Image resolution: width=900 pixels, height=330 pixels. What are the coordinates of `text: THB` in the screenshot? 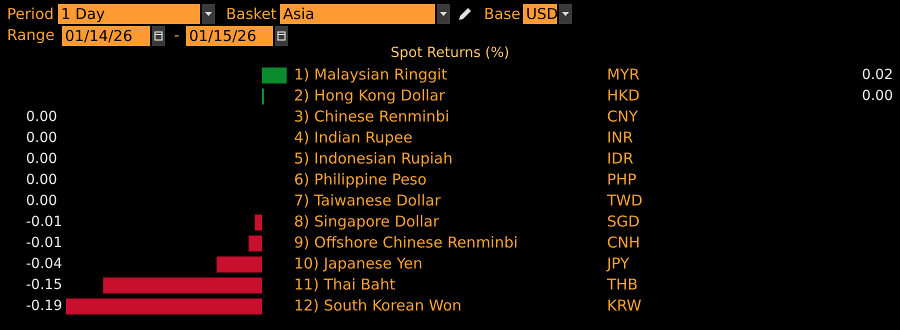 It's located at (622, 284).